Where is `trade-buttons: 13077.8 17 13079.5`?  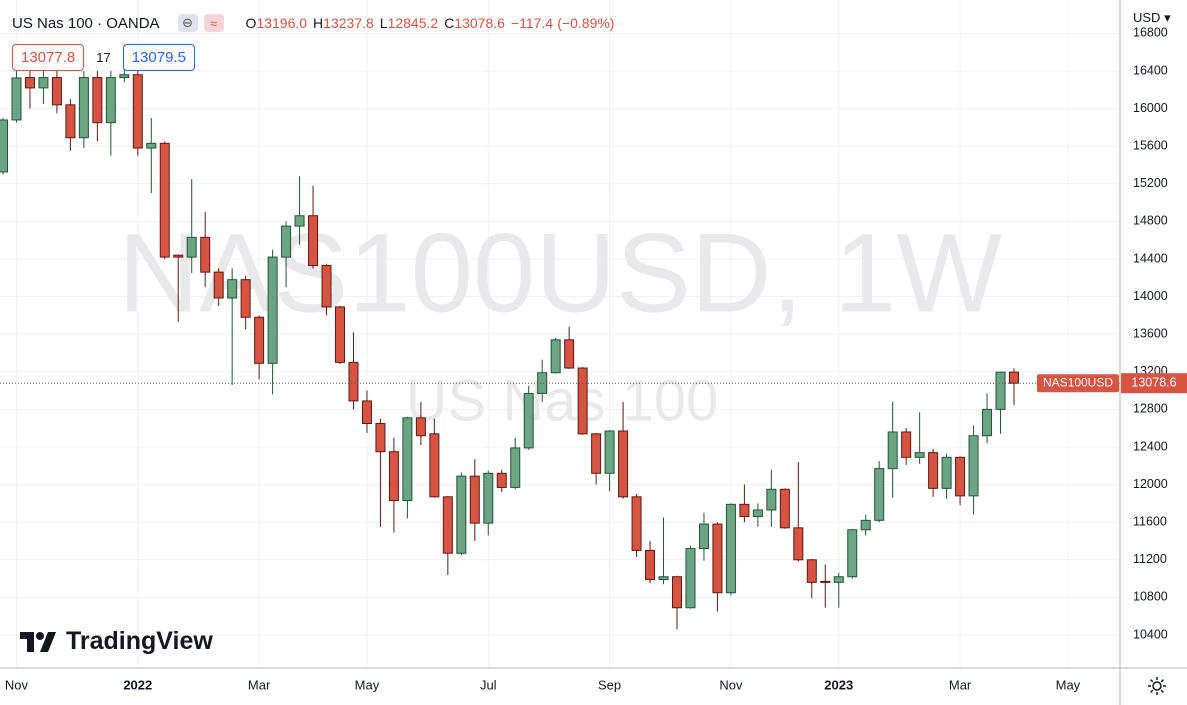
trade-buttons: 13077.8 17 13079.5 is located at coordinates (103, 57).